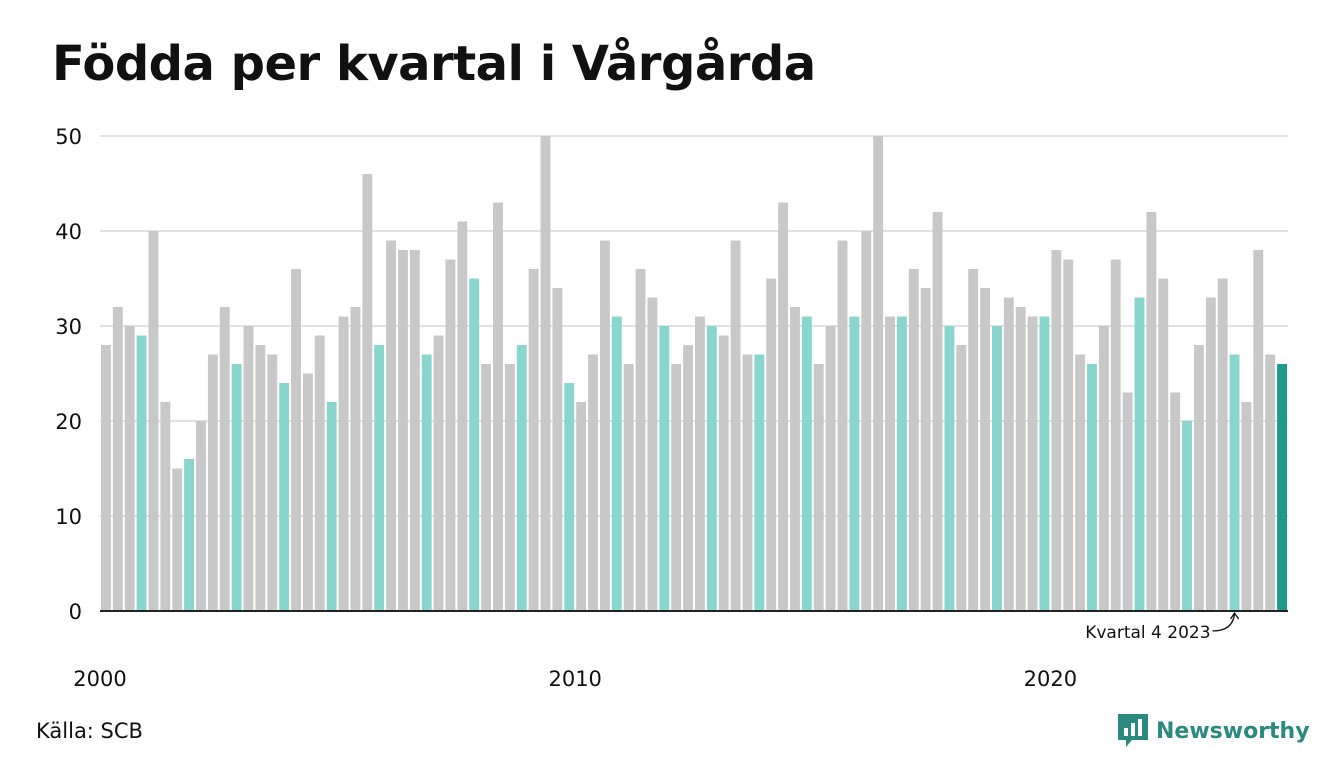  I want to click on y-tick-label: 10, so click(68, 517).